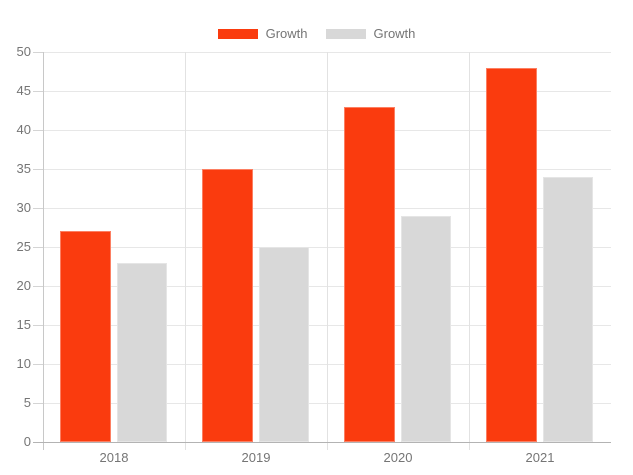  What do you see at coordinates (286, 33) in the screenshot?
I see `legend-label-growth-red: Growth` at bounding box center [286, 33].